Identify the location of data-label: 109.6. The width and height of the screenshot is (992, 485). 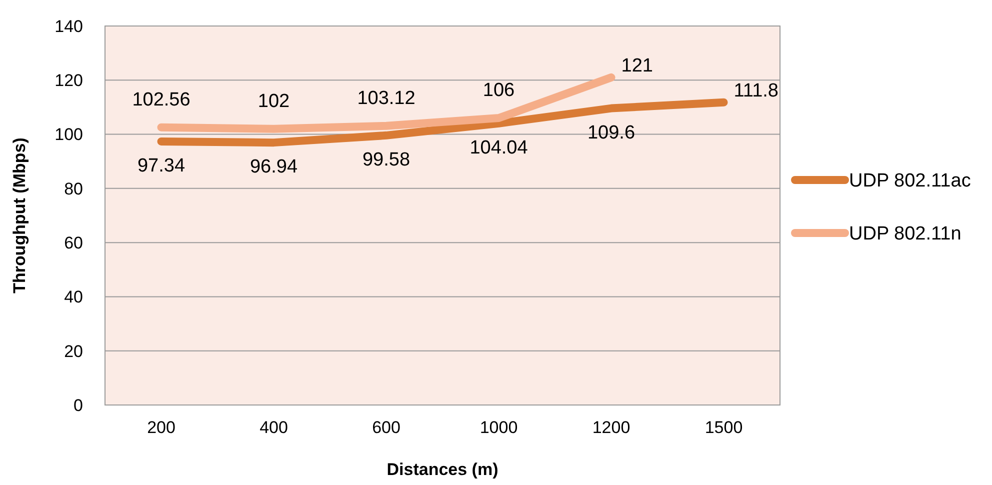
(611, 133).